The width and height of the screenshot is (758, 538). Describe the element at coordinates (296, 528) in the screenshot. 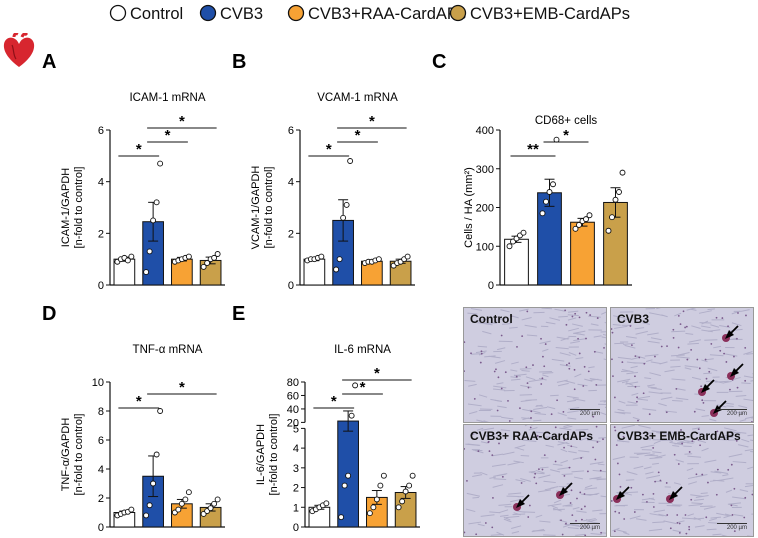

I see `y-tick-label: 0` at that location.